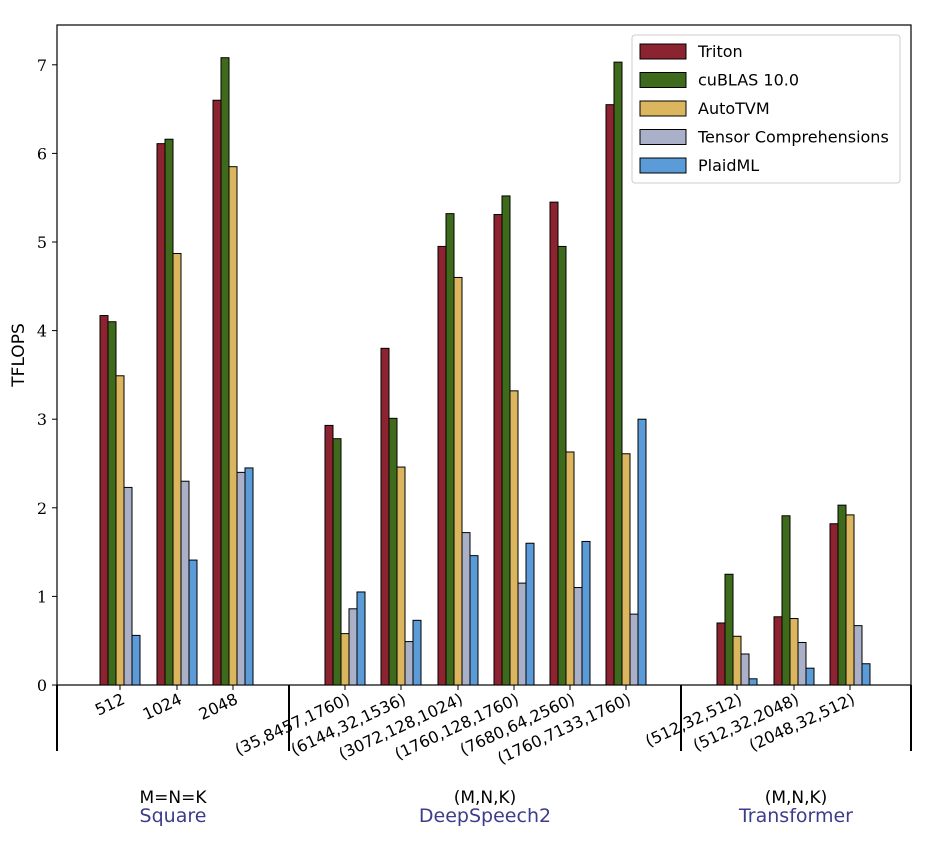 Image resolution: width=933 pixels, height=844 pixels. What do you see at coordinates (42, 153) in the screenshot?
I see `y-tick-label: 6` at bounding box center [42, 153].